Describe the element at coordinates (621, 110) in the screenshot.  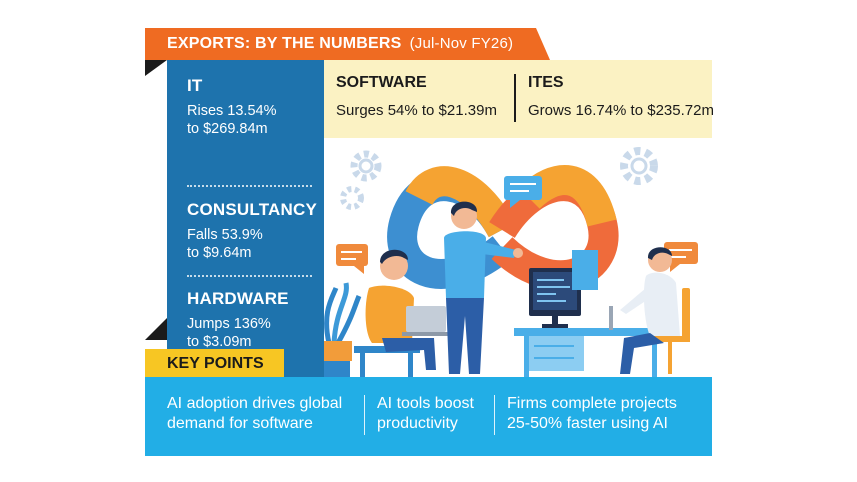
I see `stat-ites-value: Grows 16.74% to $235.72m` at that location.